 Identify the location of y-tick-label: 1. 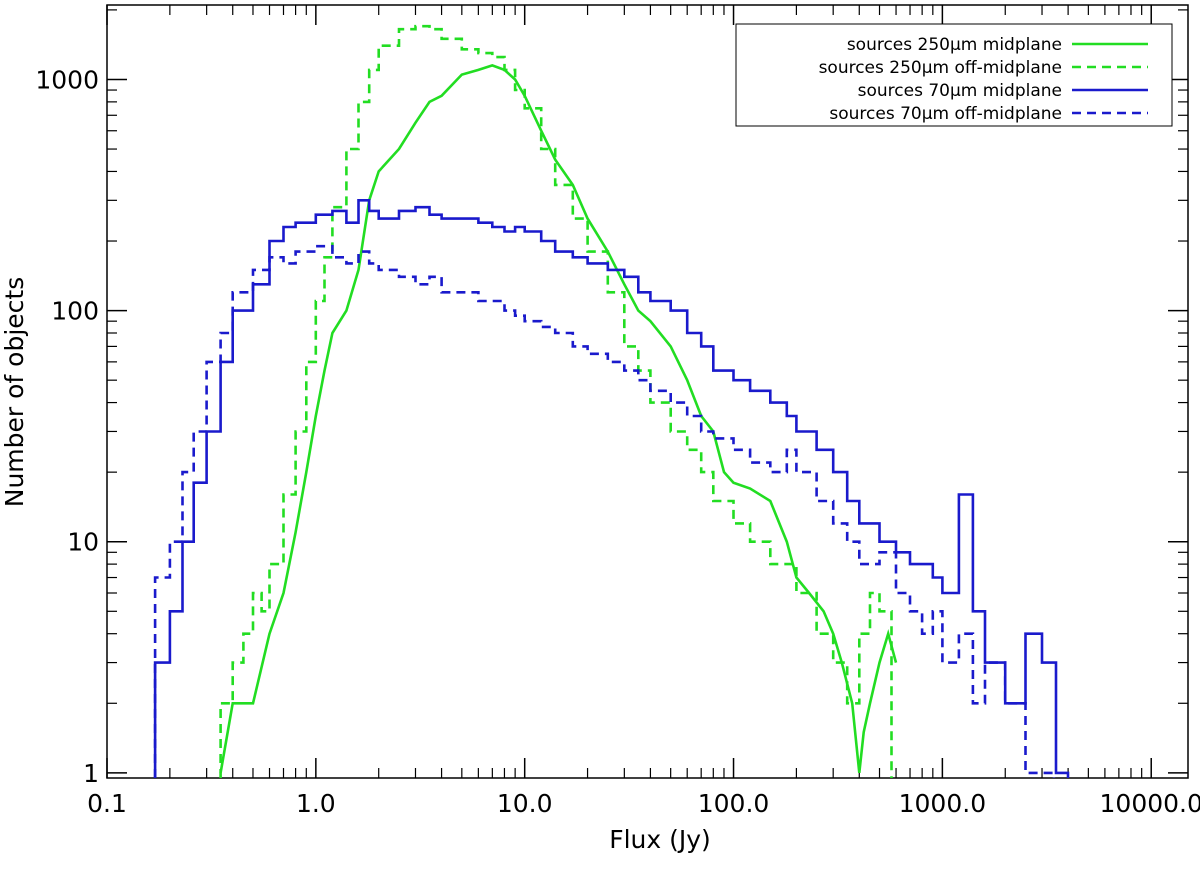
(91, 773).